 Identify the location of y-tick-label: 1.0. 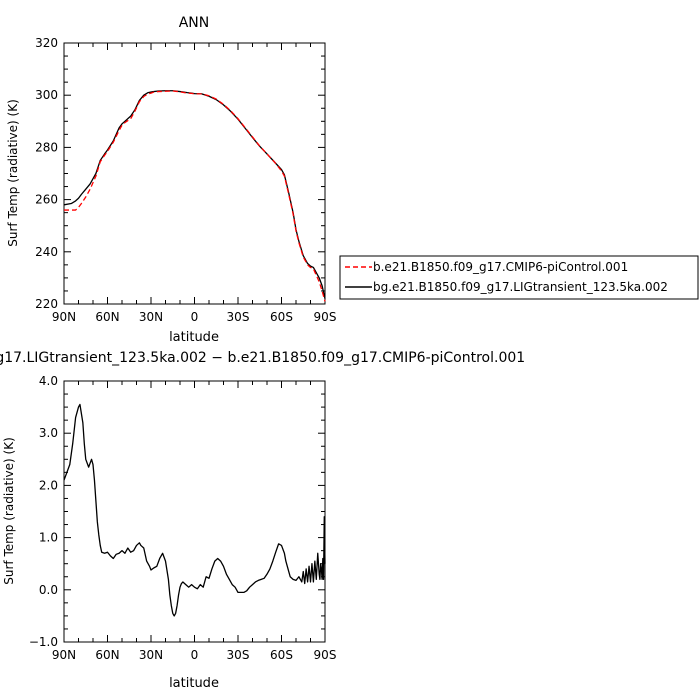
(48, 538).